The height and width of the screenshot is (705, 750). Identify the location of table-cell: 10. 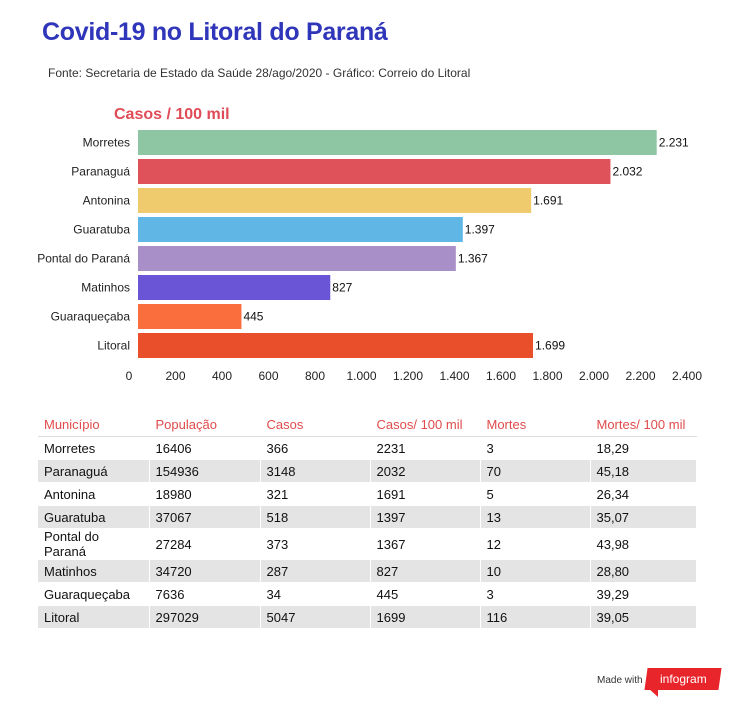
(535, 571).